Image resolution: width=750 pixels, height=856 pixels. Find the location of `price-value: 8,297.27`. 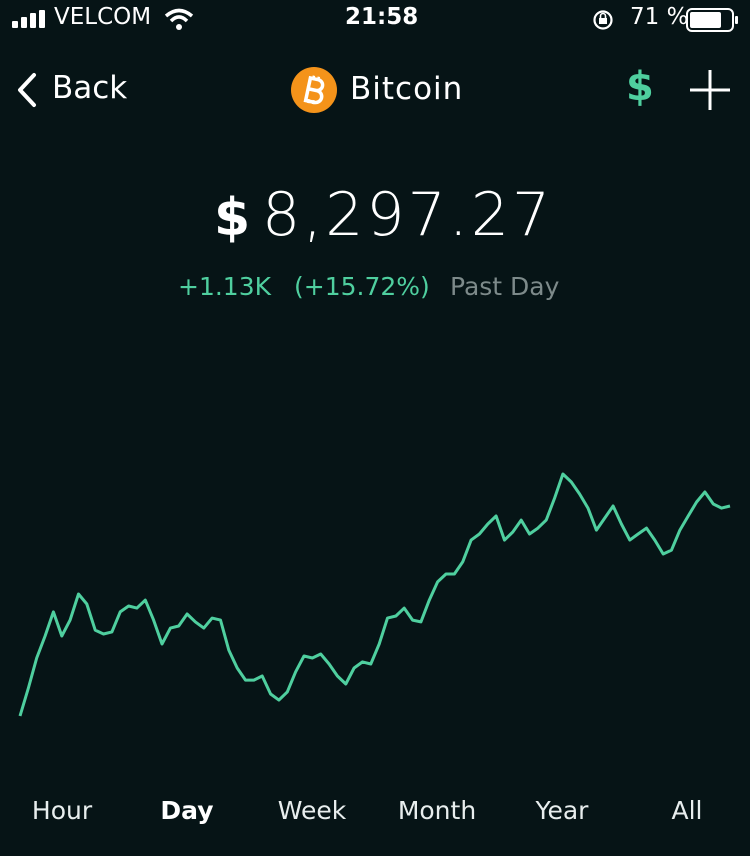

price-value: 8,297.27 is located at coordinates (408, 215).